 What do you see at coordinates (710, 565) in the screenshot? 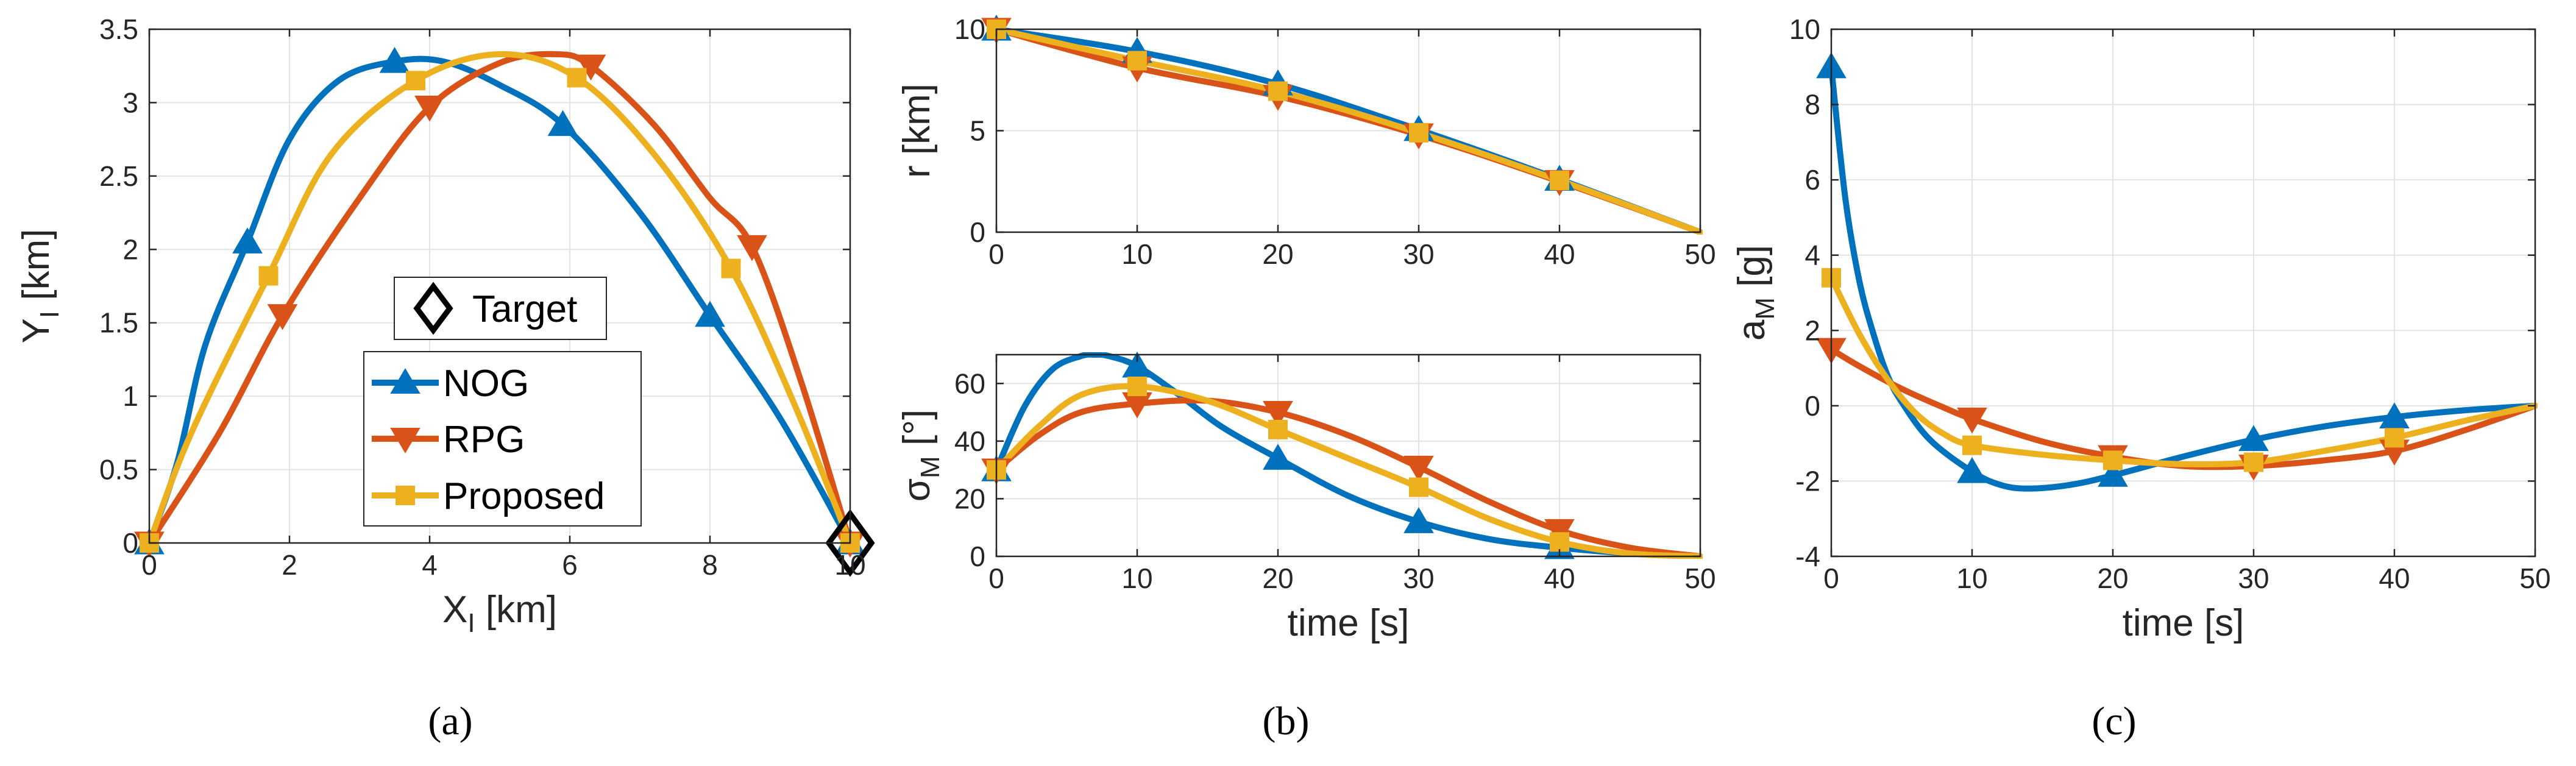
I see `x-tick-label: 8` at bounding box center [710, 565].